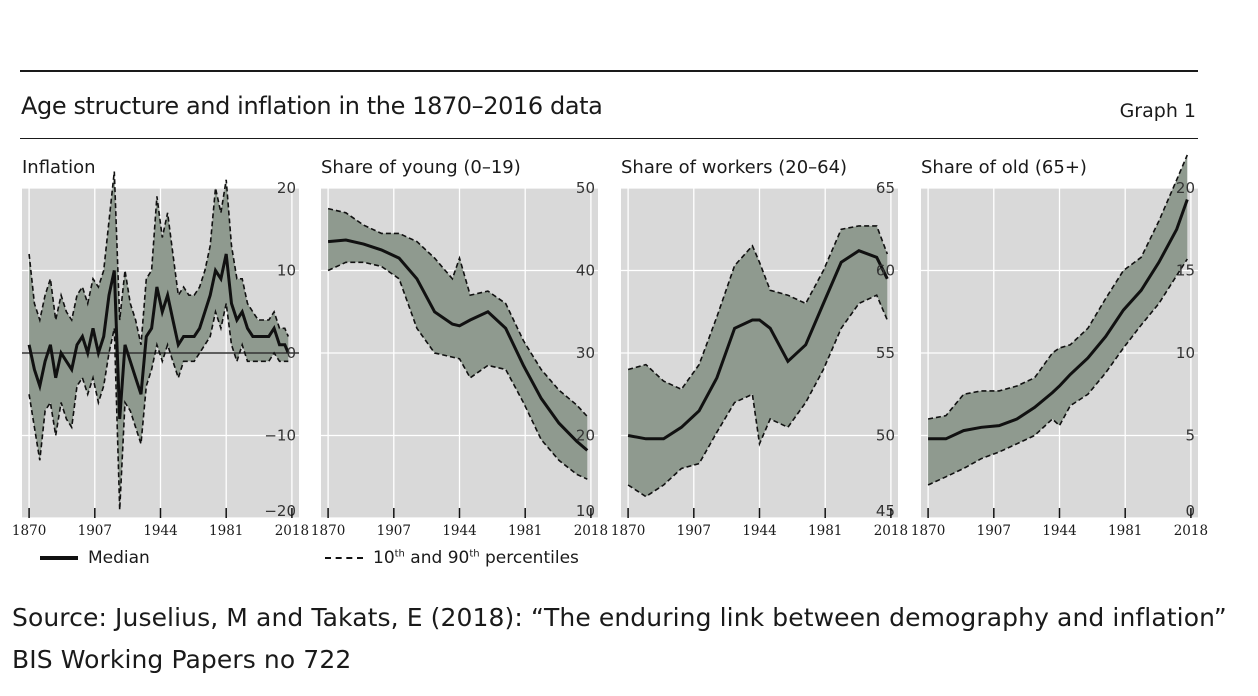  I want to click on header-rule, so click(609, 138).